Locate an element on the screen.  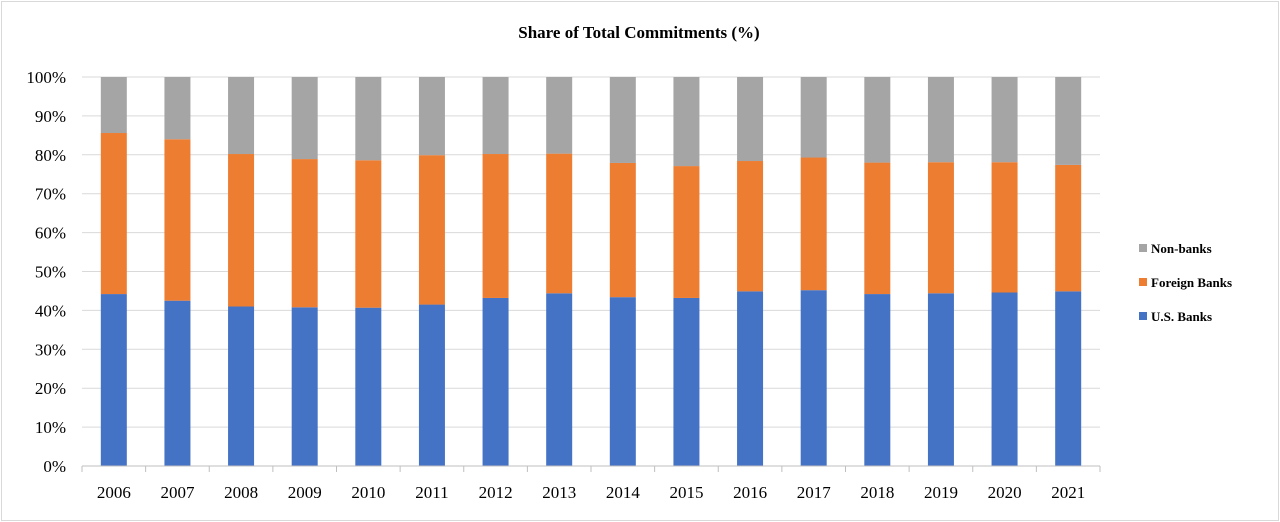
y-tick-label: 50% is located at coordinates (50, 272).